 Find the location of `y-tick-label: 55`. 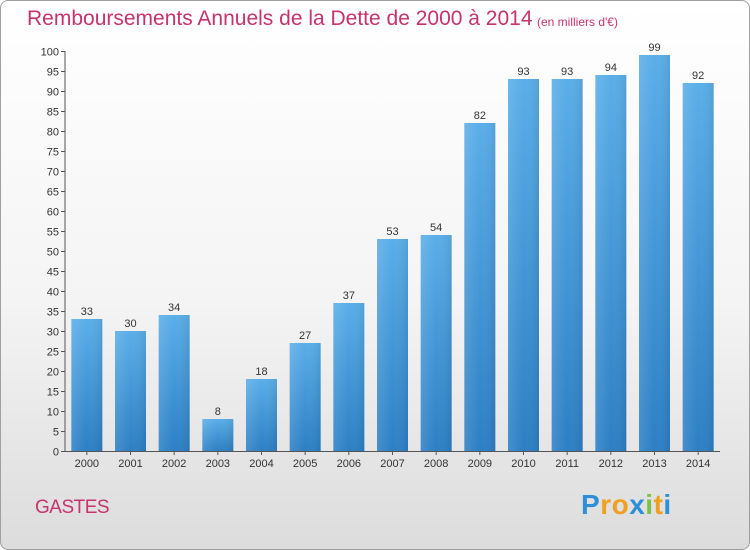

y-tick-label: 55 is located at coordinates (53, 233).